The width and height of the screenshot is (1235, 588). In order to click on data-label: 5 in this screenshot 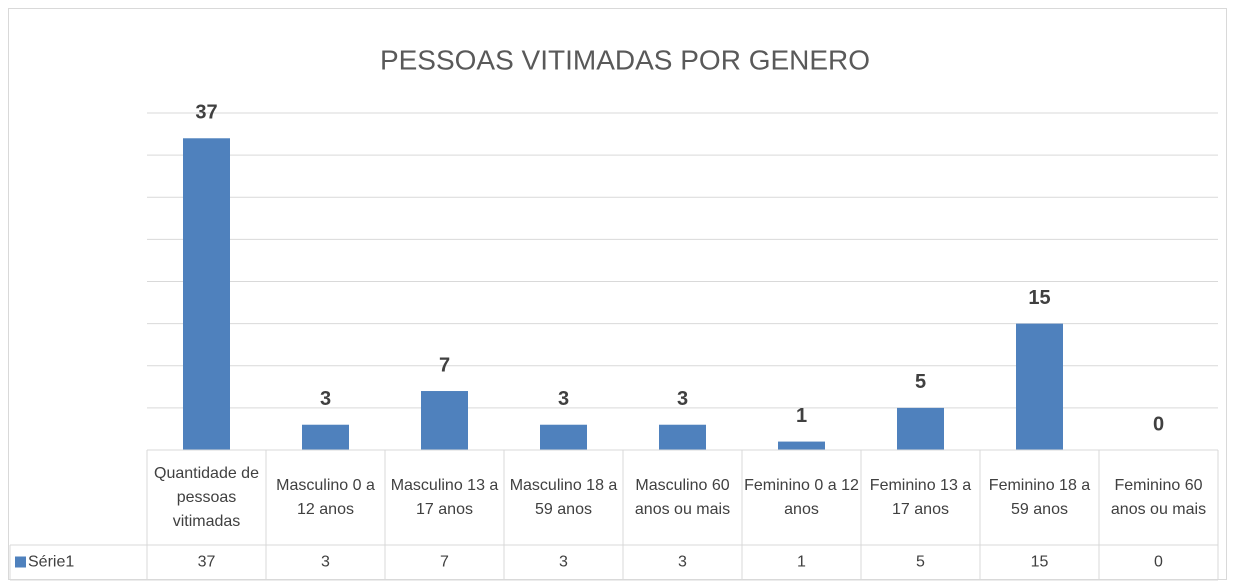, I will do `click(920, 382)`.